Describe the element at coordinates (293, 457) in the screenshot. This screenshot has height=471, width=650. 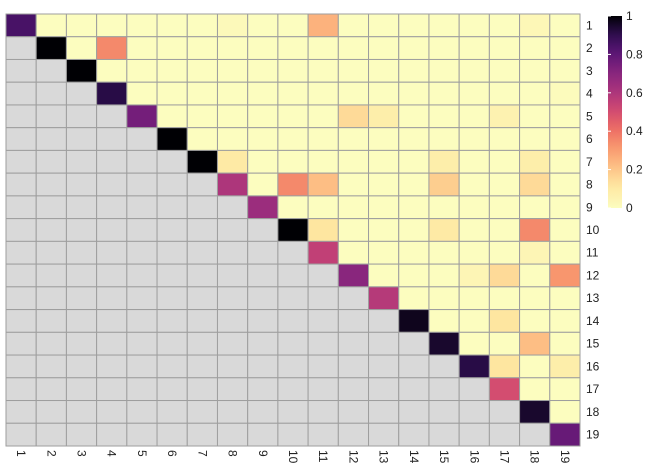
I see `column-labels: 1 2 3 4 5 6 7 8 9 10 11 12 13 14 15 16 17 18 19` at that location.